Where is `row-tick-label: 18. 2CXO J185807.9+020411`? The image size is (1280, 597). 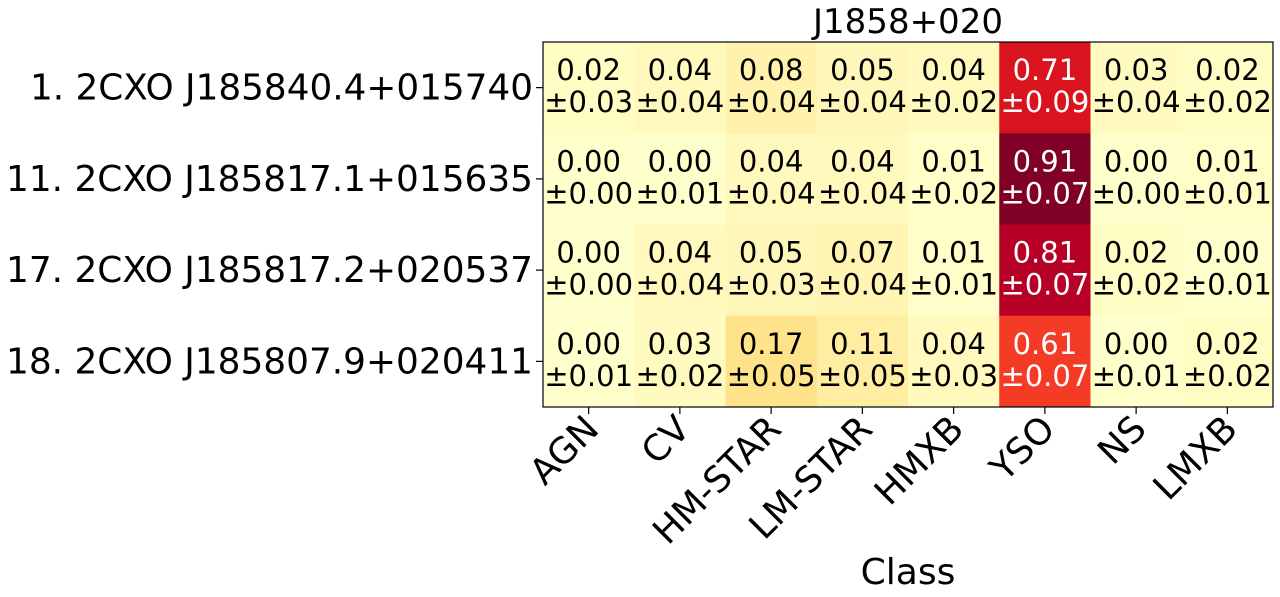 row-tick-label: 18. 2CXO J185807.9+020411 is located at coordinates (269, 361).